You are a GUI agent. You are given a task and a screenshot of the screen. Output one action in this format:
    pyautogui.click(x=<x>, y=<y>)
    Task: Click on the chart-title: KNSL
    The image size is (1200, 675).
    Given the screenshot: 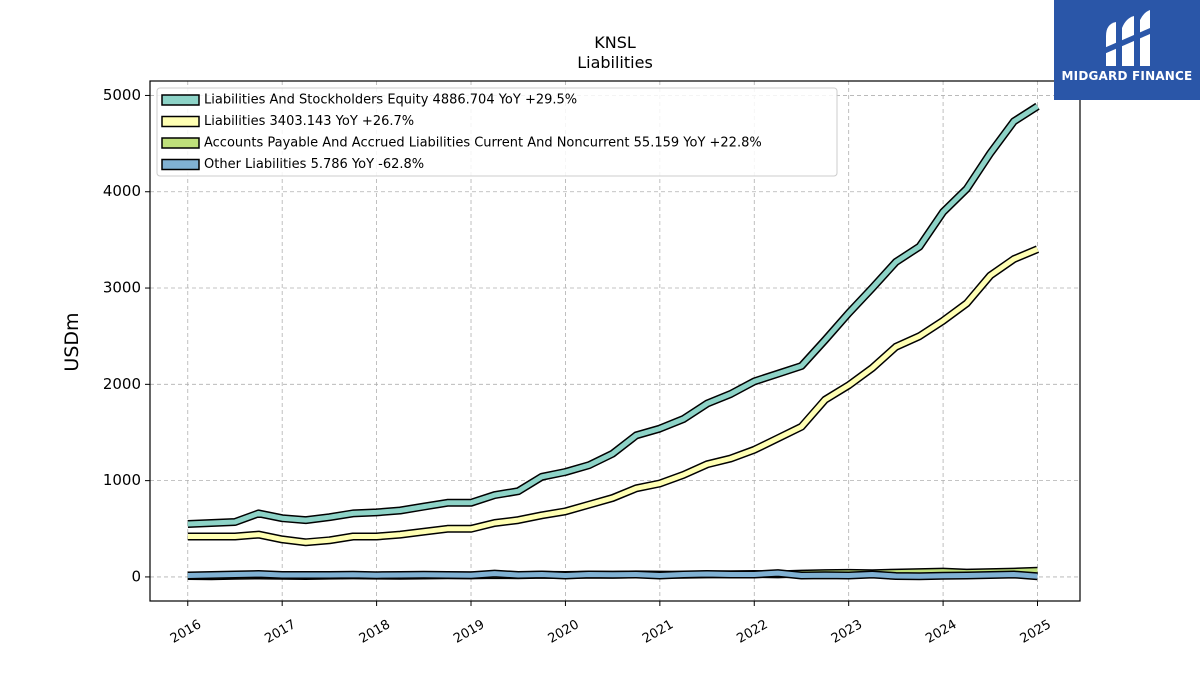 What is the action you would take?
    pyautogui.click(x=615, y=42)
    